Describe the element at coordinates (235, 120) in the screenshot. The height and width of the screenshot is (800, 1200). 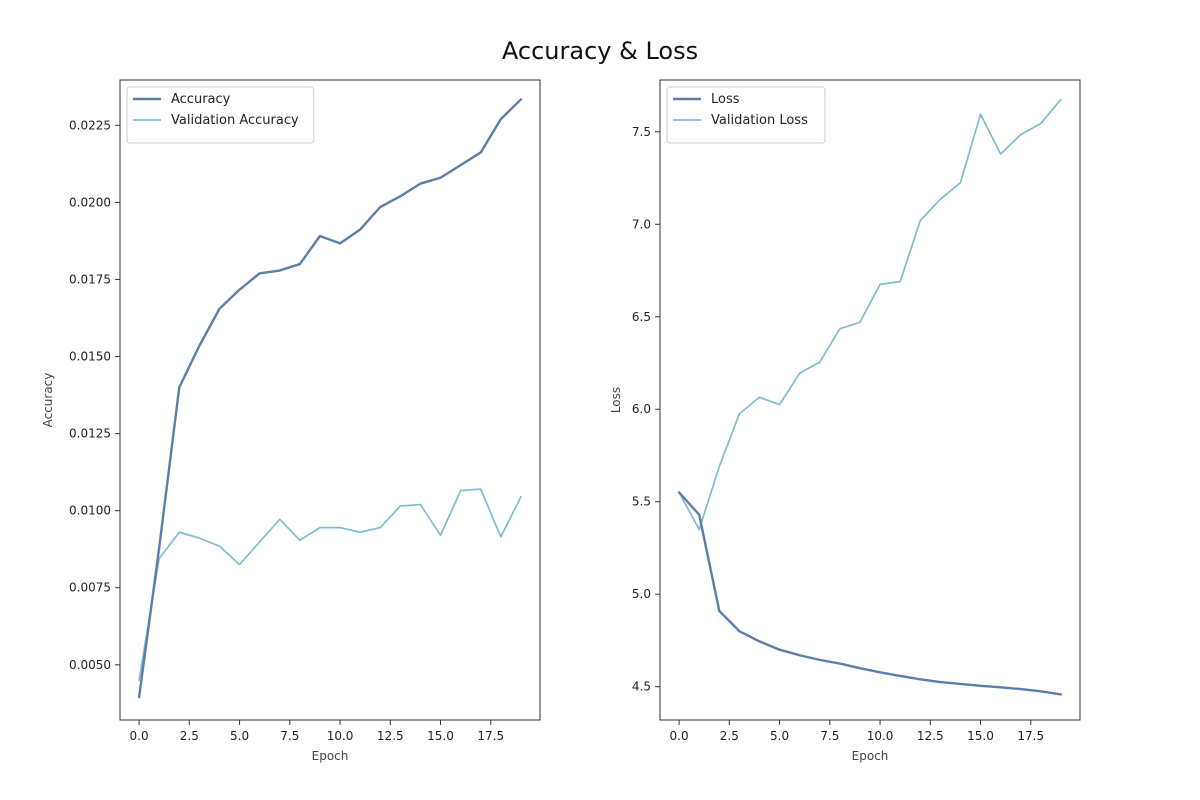
I see `accuracy-legend-label: Validation Accuracy` at that location.